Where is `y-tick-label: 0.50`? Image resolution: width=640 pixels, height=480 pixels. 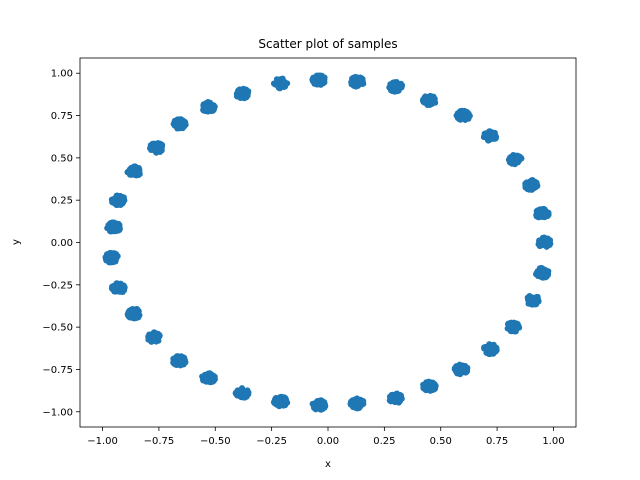 y-tick-label: 0.50 is located at coordinates (62, 158).